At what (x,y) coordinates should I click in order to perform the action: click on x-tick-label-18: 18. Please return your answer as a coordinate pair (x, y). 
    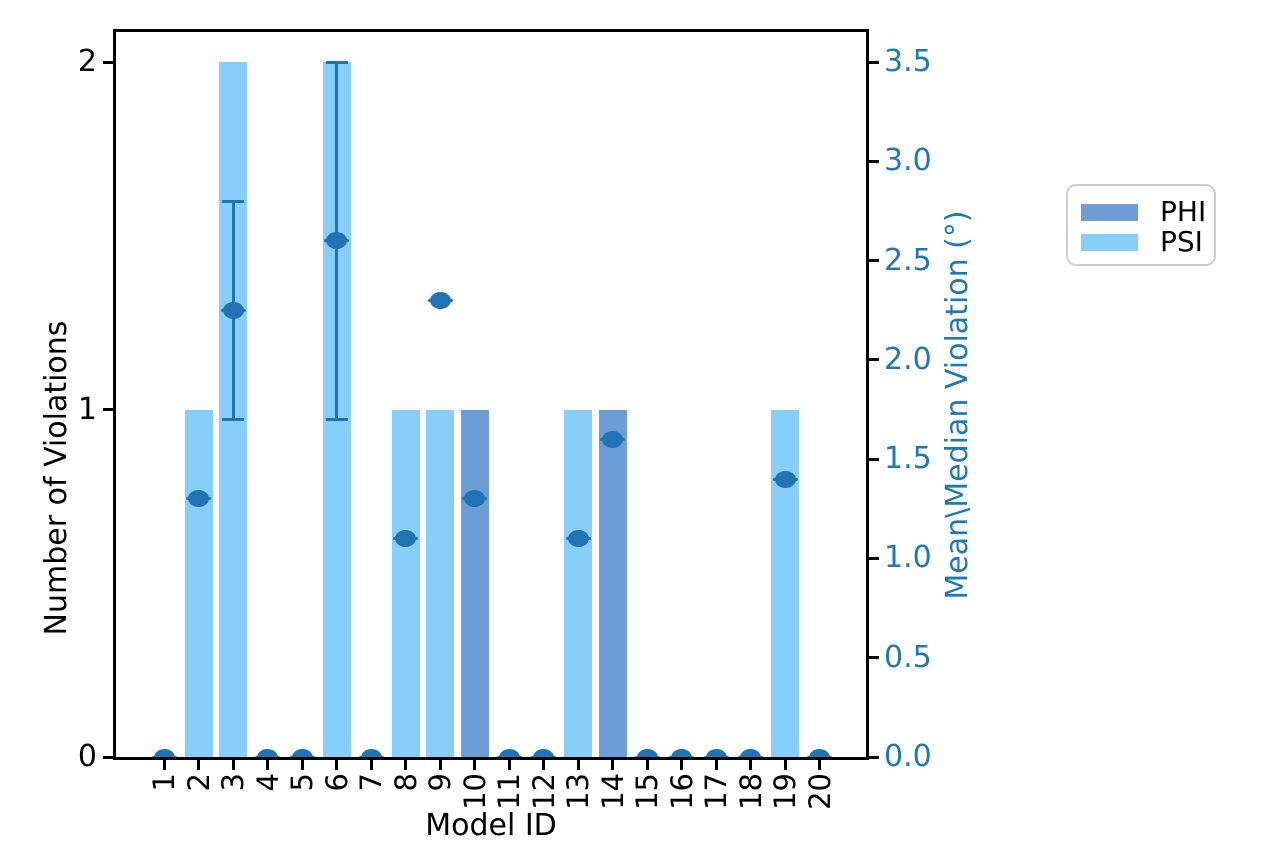
    Looking at the image, I should click on (750, 791).